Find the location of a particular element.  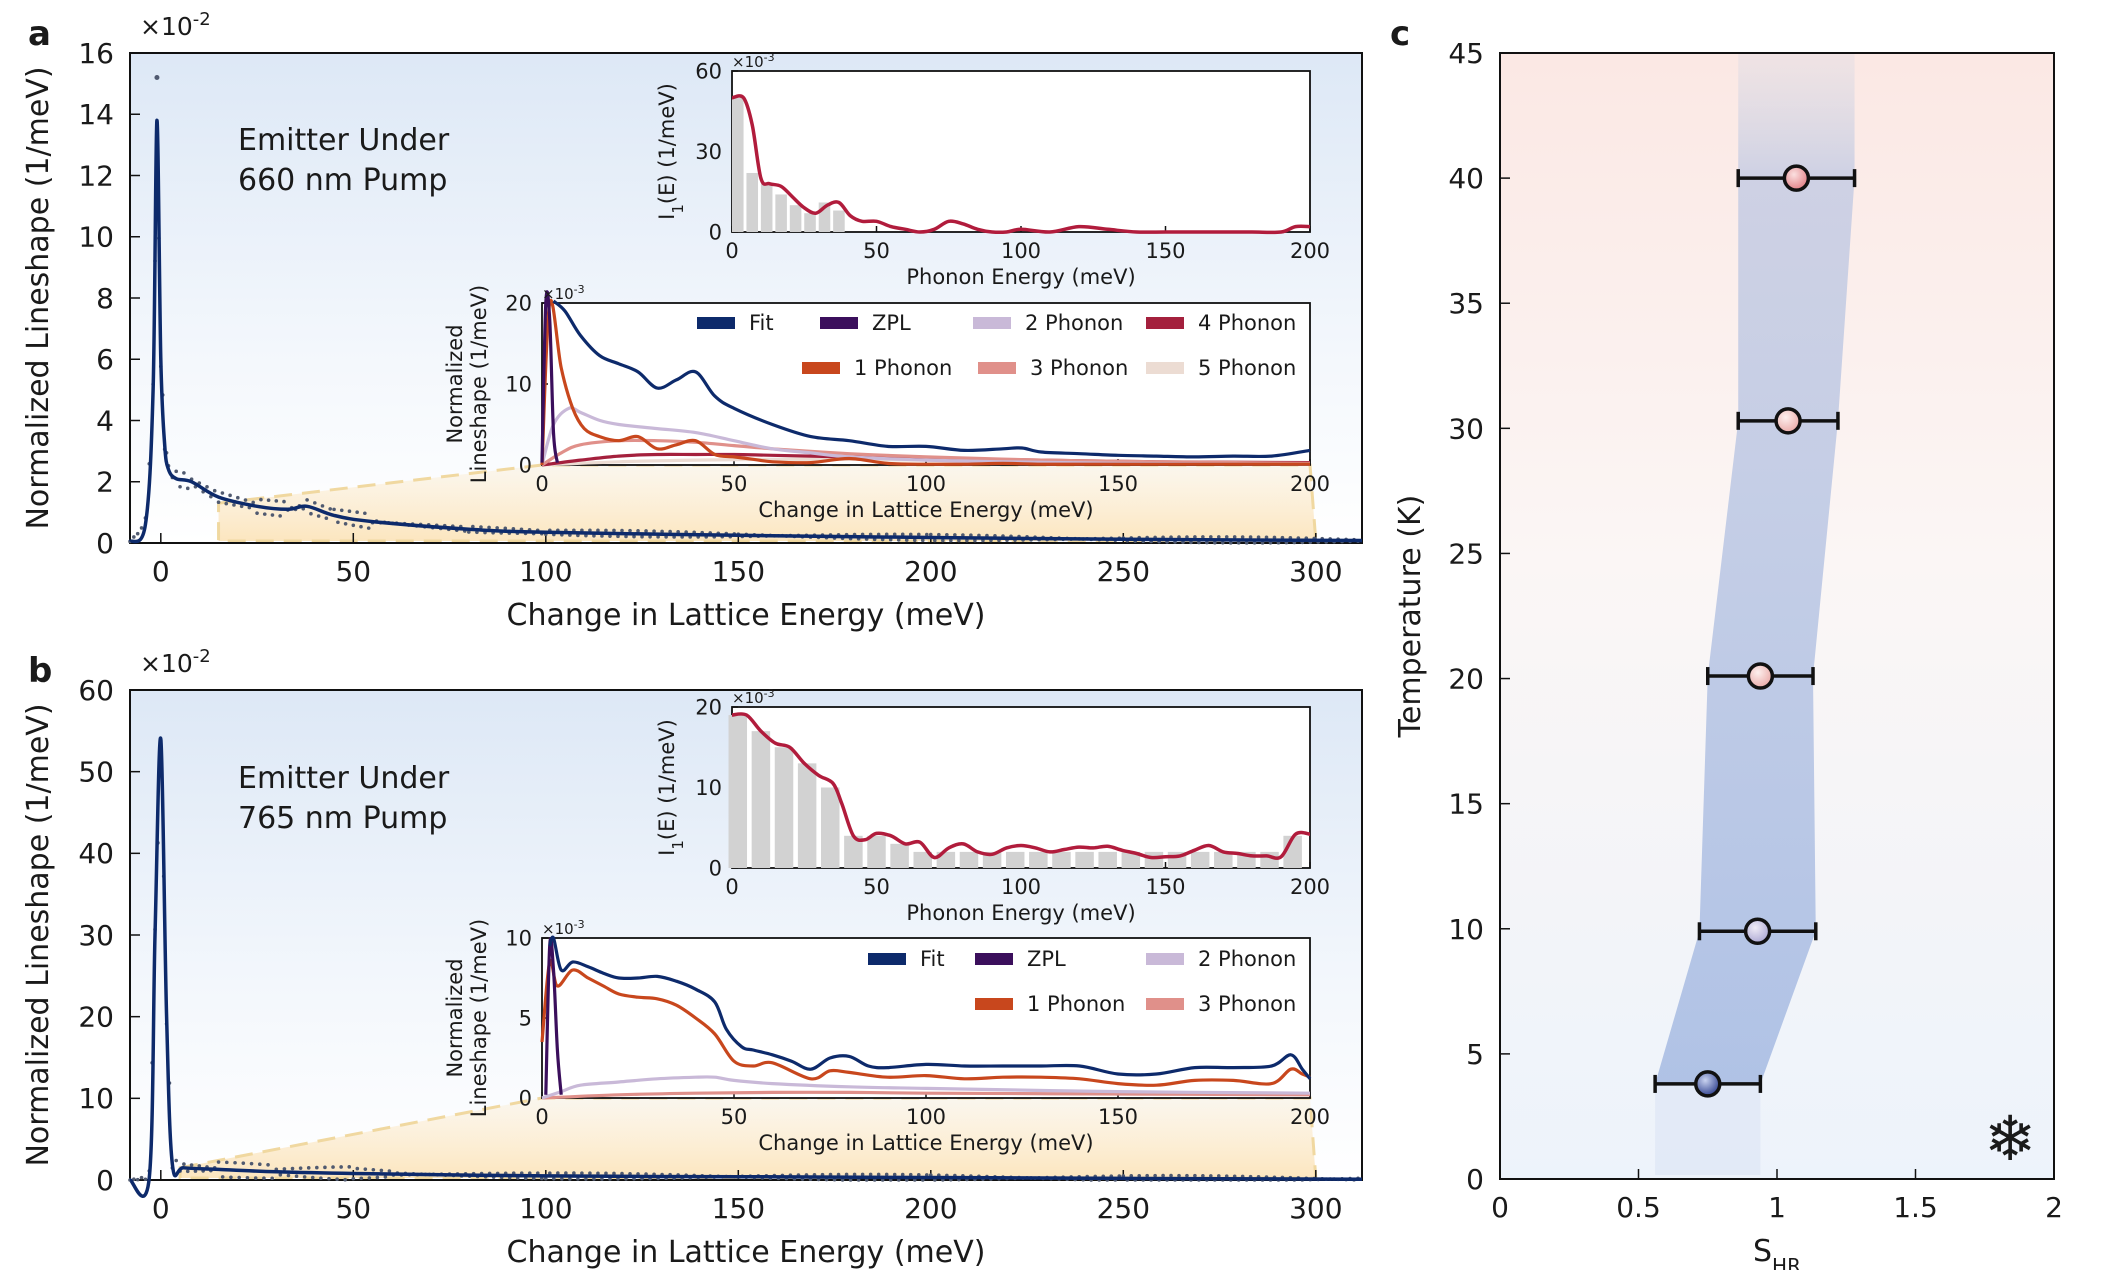

panel-c-letter: c is located at coordinates (1400, 34).